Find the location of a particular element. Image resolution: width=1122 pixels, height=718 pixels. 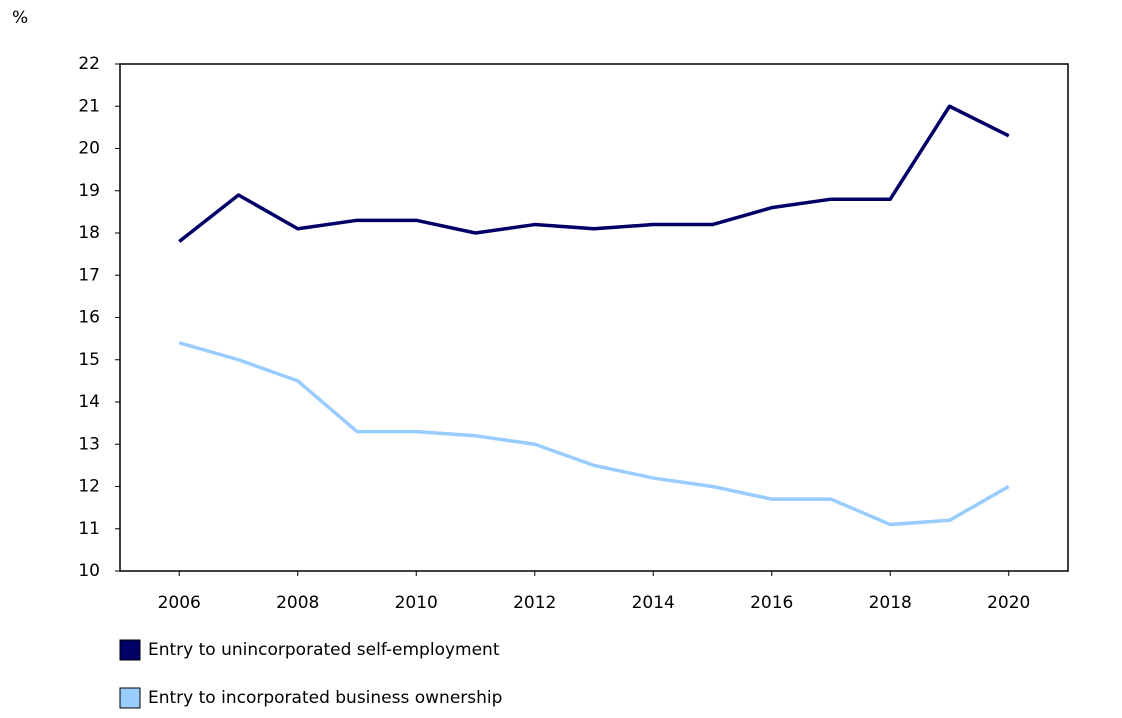

y-tick-label: 21 is located at coordinates (89, 106).